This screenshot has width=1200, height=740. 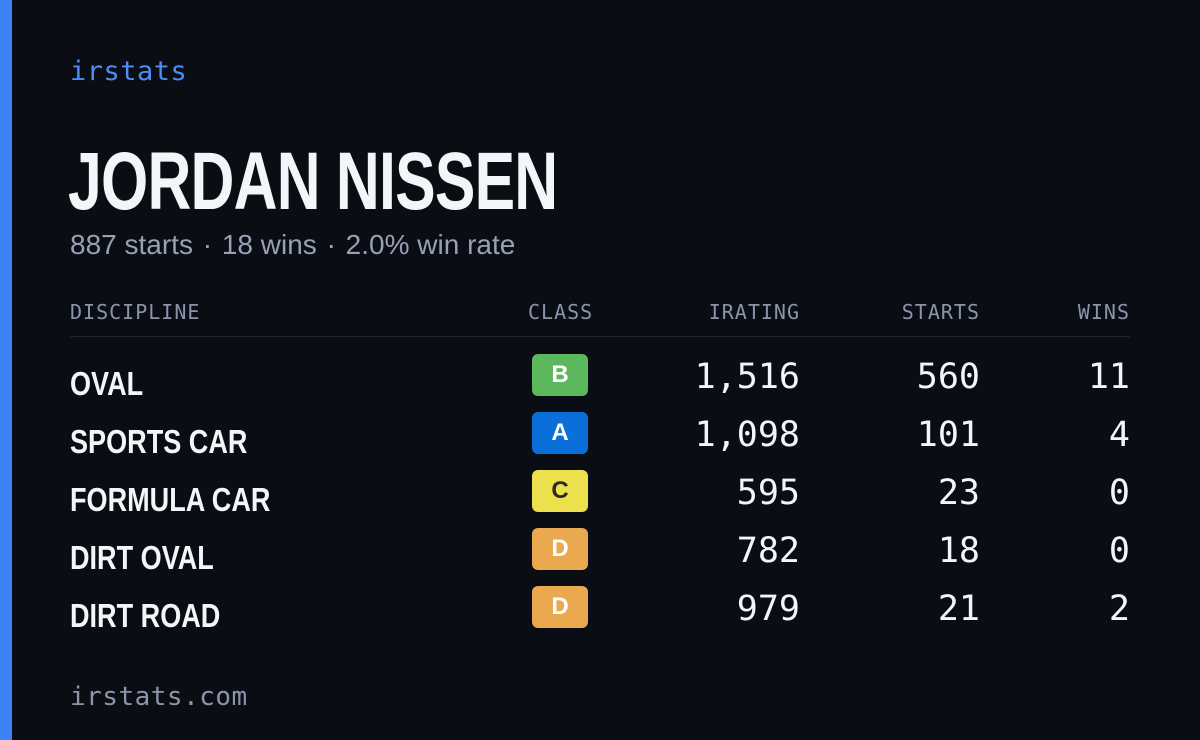 I want to click on starts-value: 18, so click(x=958, y=551).